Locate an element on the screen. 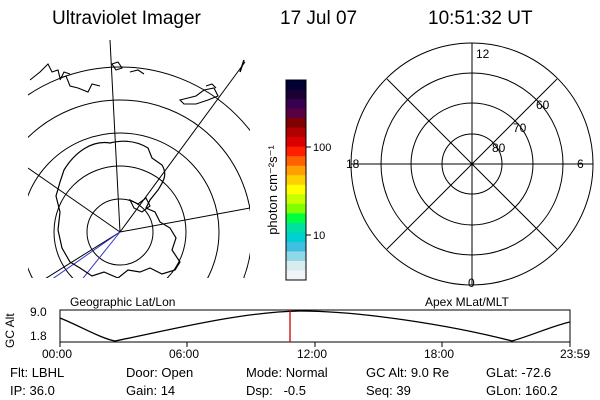 Image resolution: width=600 pixels, height=400 pixels. mlat-label-70: 70 is located at coordinates (520, 128).